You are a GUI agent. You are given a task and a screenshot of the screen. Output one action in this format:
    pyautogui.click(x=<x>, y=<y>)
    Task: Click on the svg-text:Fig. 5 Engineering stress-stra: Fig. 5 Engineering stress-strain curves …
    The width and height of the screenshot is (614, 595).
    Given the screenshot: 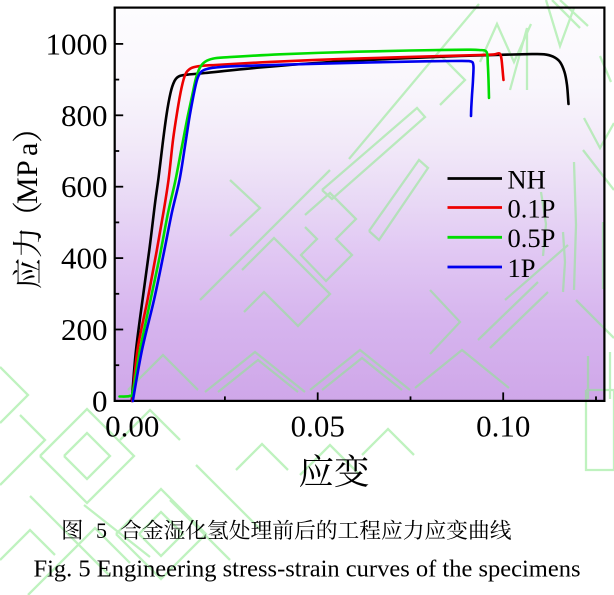 What is the action you would take?
    pyautogui.click(x=306, y=569)
    